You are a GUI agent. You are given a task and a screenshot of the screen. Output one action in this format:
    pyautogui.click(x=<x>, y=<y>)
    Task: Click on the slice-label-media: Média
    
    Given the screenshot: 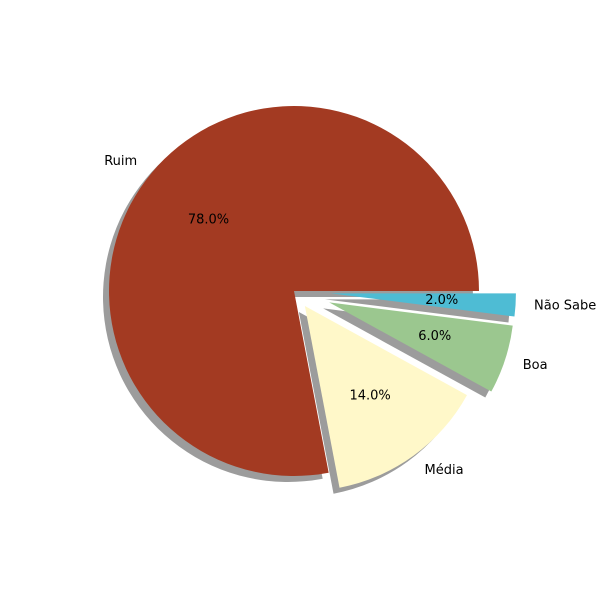 What is the action you would take?
    pyautogui.click(x=443, y=470)
    